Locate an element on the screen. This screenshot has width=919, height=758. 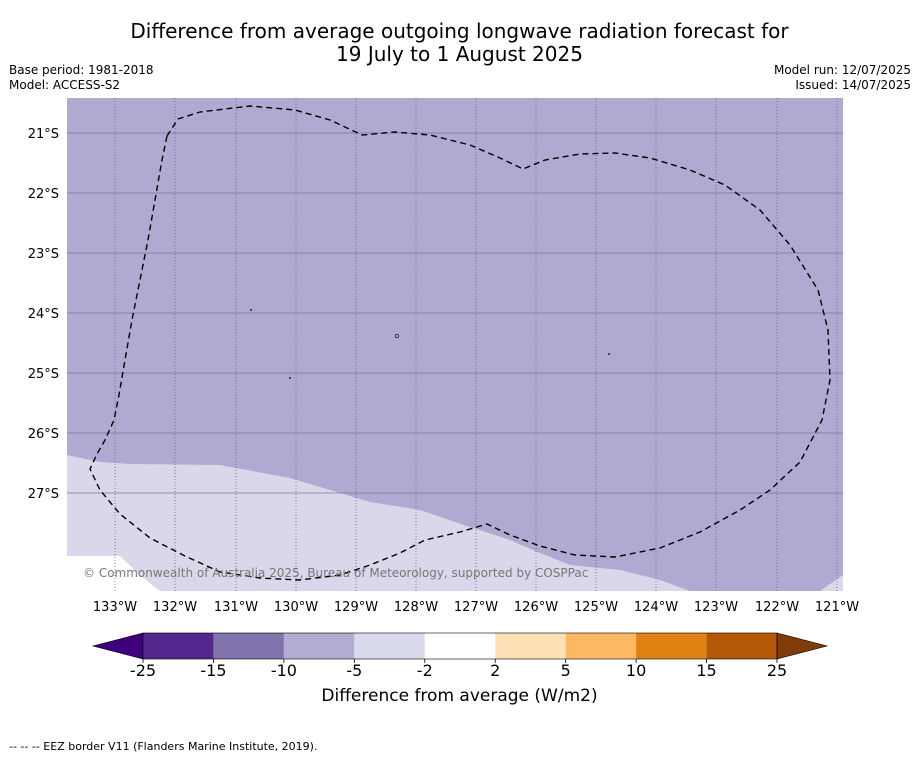
colorbar-tick-label: -5 is located at coordinates (354, 670).